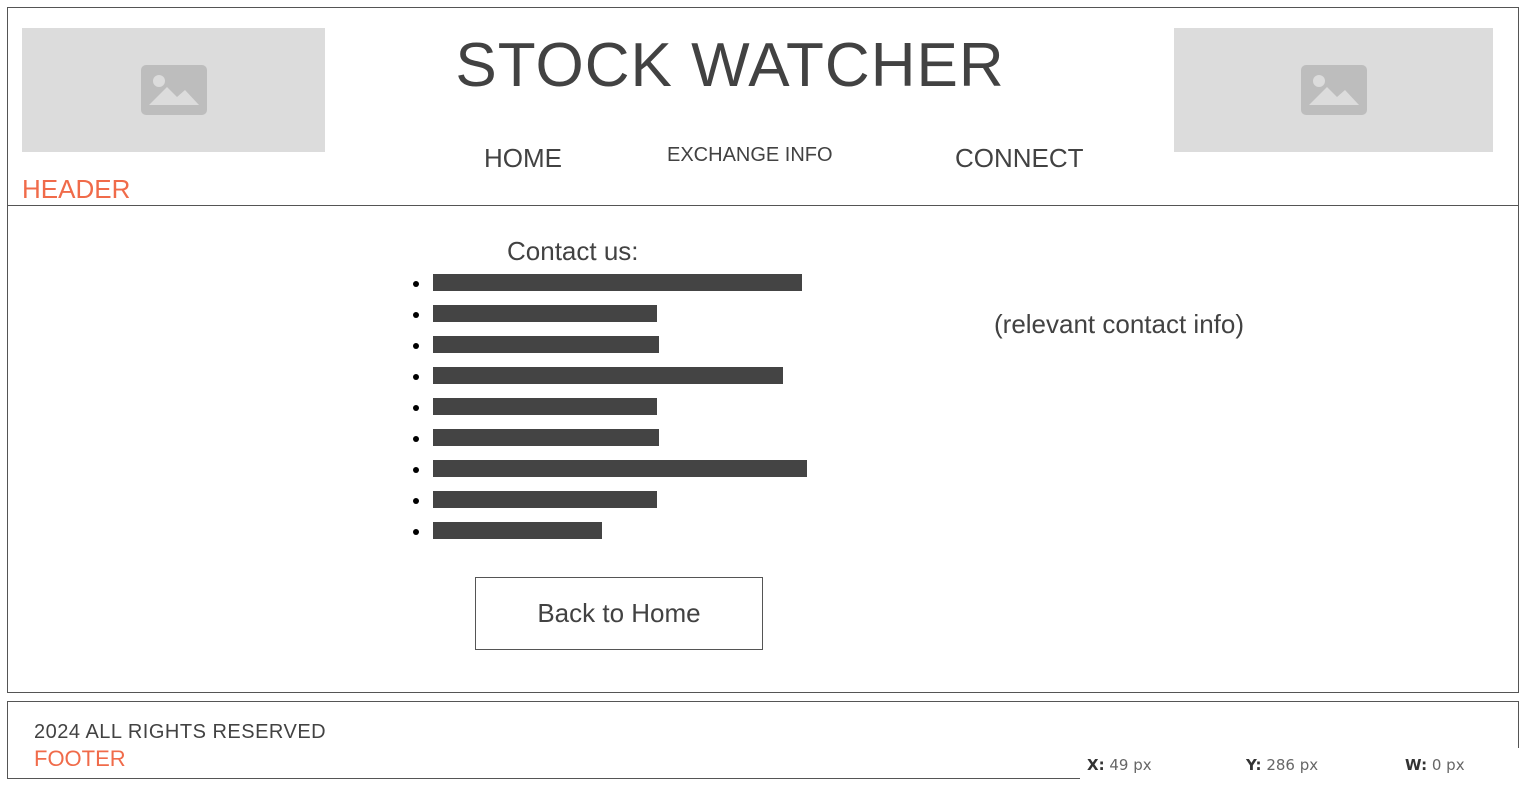  What do you see at coordinates (1130, 765) in the screenshot?
I see `coord-x-value: 49 px` at bounding box center [1130, 765].